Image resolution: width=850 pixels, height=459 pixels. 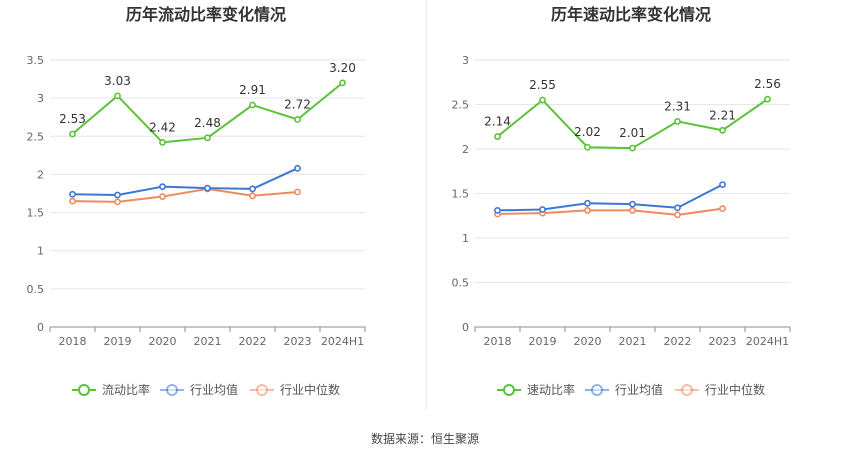 I want to click on chart-title: 历年流动比率变化情况, so click(x=206, y=14).